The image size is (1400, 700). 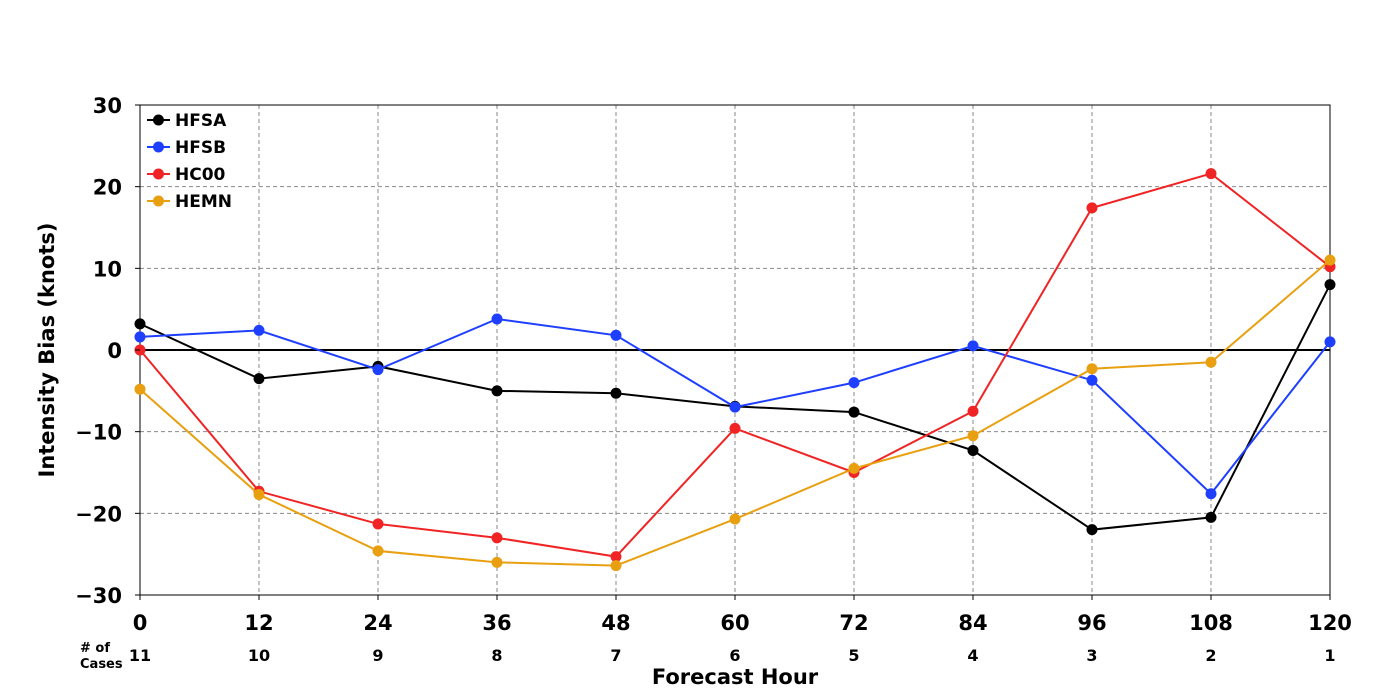 I want to click on x-tick-label: 120, so click(x=1330, y=623).